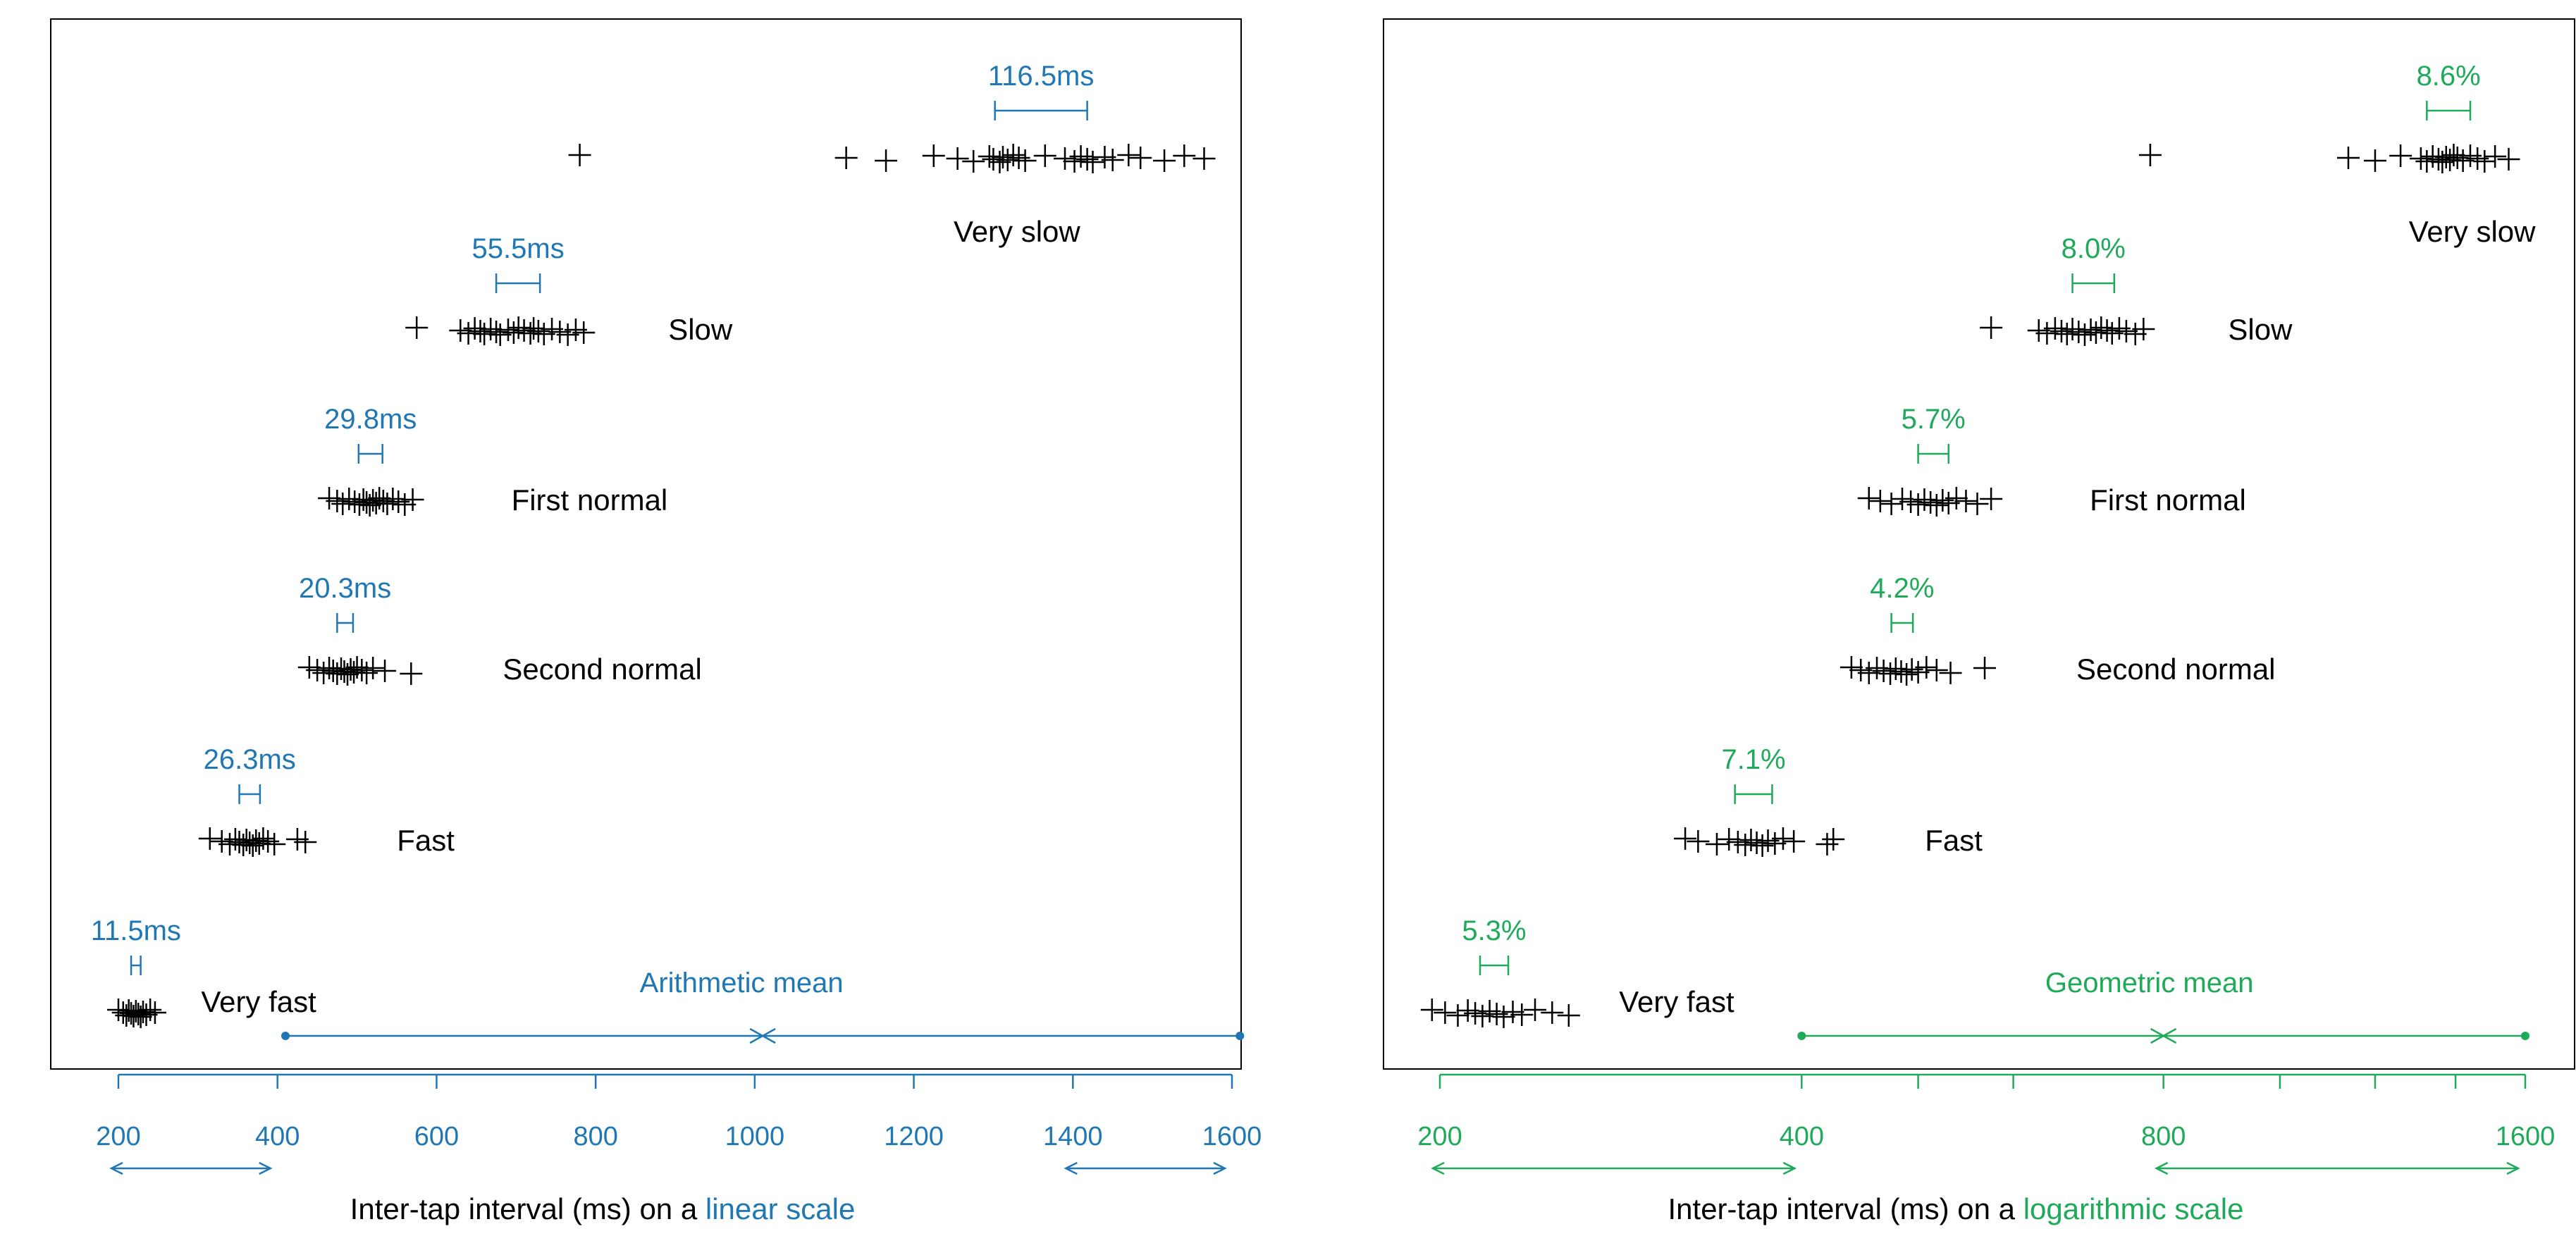 Image resolution: width=2576 pixels, height=1236 pixels. I want to click on series-row: Slow 55.5ms, so click(569, 289).